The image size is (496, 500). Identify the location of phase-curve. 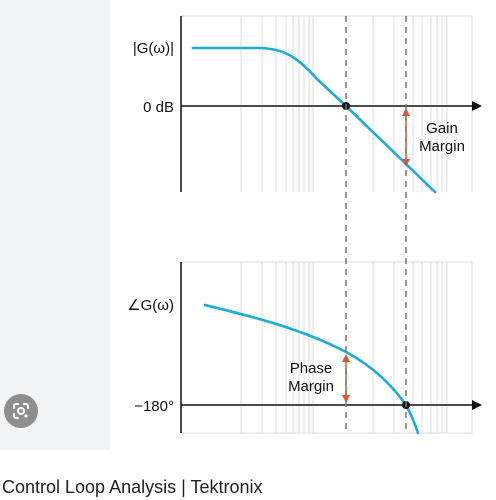
(311, 369).